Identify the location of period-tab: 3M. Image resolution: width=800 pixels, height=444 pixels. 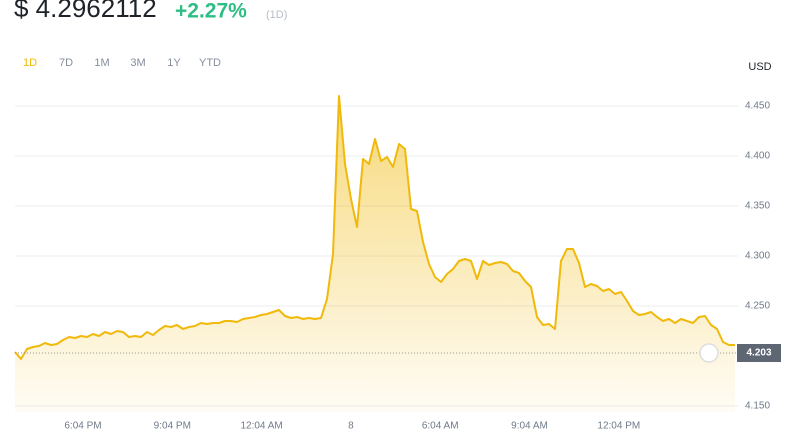
(137, 63).